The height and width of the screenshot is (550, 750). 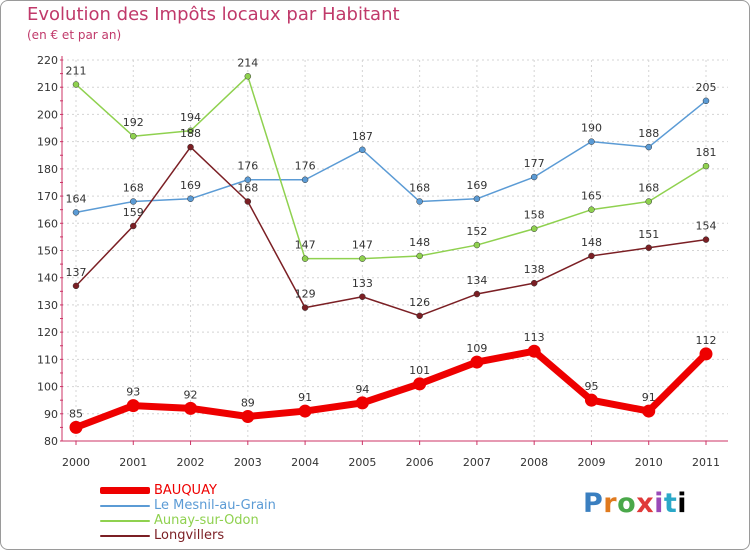 I want to click on proxiti-logo: Proxiti, so click(x=635, y=503).